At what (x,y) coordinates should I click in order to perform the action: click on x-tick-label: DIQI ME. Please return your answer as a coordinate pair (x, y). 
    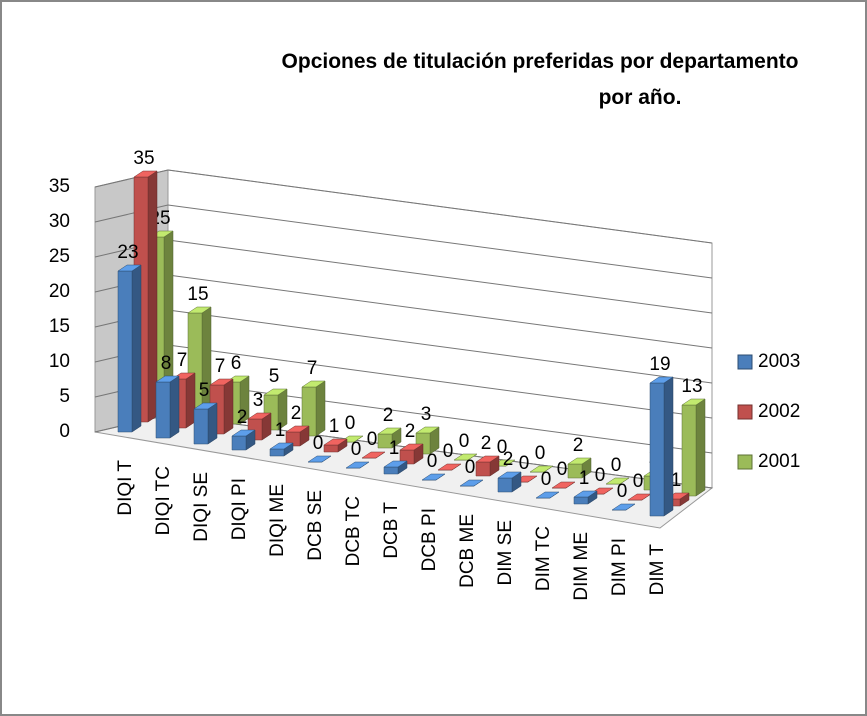
    Looking at the image, I should click on (277, 520).